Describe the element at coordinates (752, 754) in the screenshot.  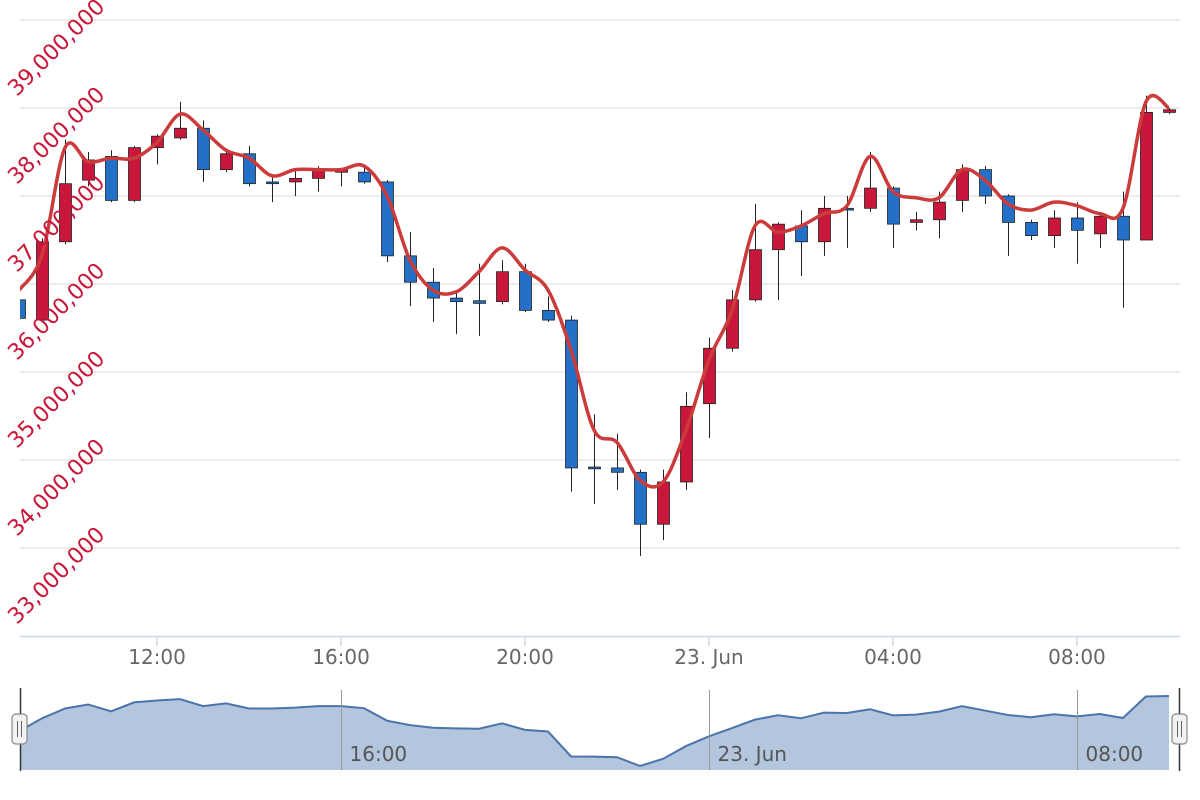
I see `navigator-tick-label: 23. Jun` at that location.